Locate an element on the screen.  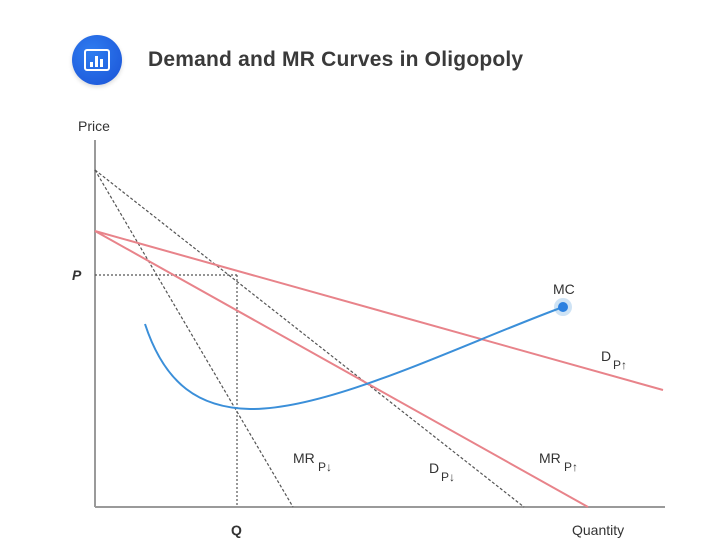
quantity-axis-label: Quantity is located at coordinates (598, 530).